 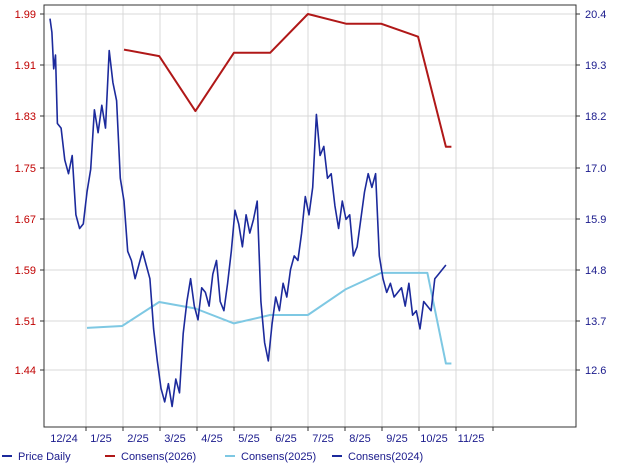 What do you see at coordinates (25, 322) in the screenshot?
I see `left-tick-label: 1.51` at bounding box center [25, 322].